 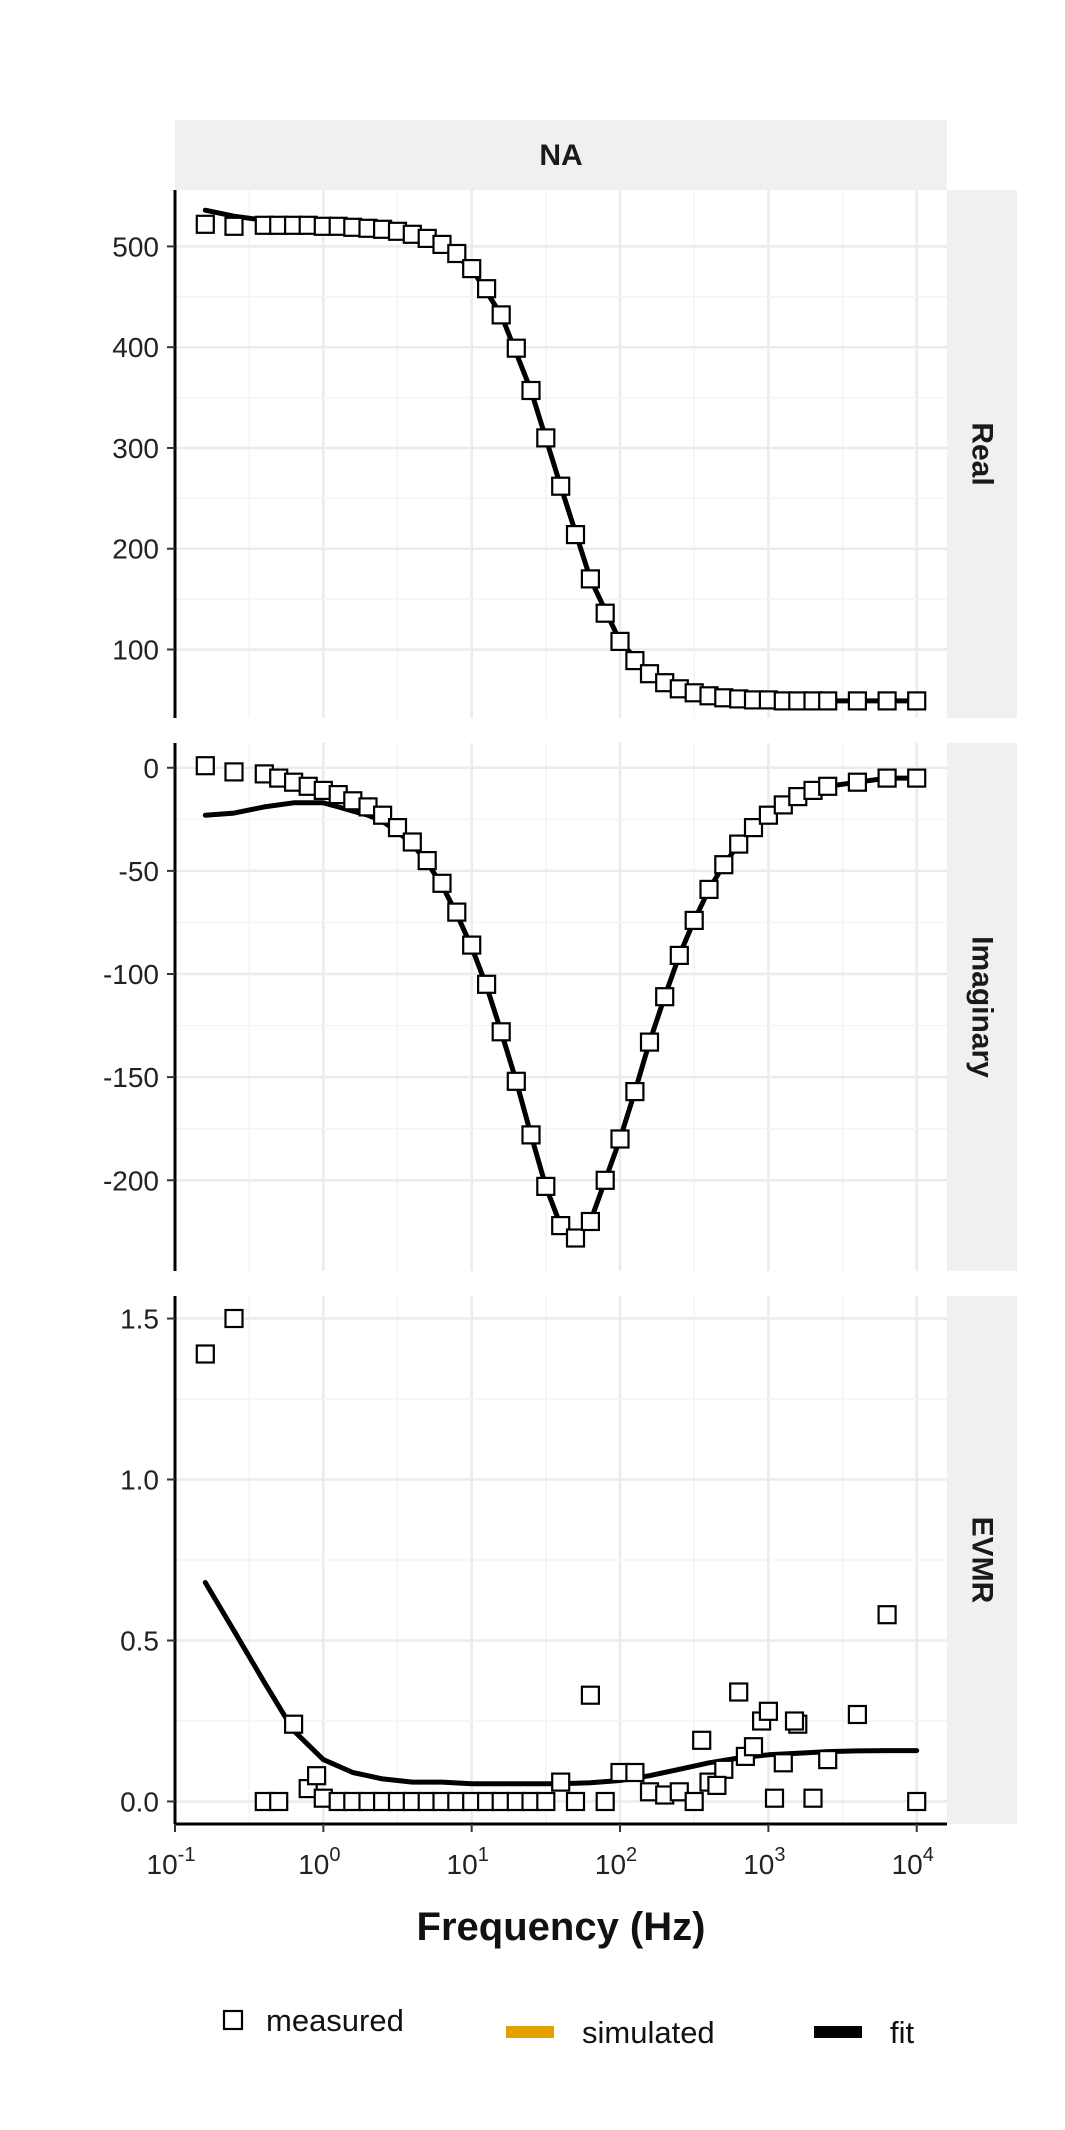 What do you see at coordinates (135, 649) in the screenshot?
I see `y-tick-label: 100` at bounding box center [135, 649].